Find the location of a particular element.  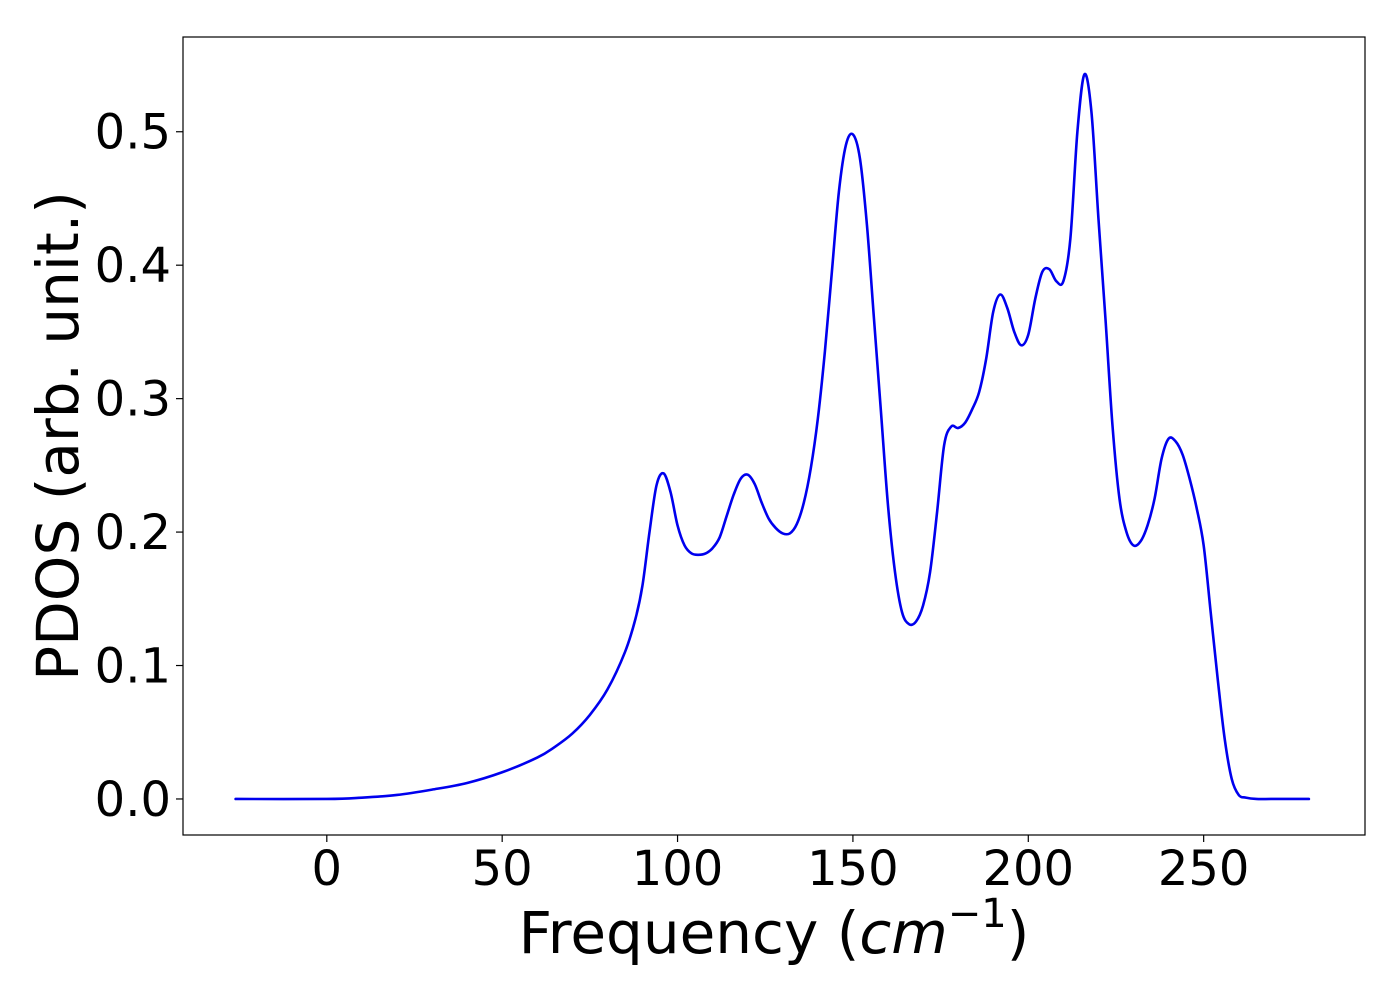

x-tick-label: 150 is located at coordinates (853, 869).